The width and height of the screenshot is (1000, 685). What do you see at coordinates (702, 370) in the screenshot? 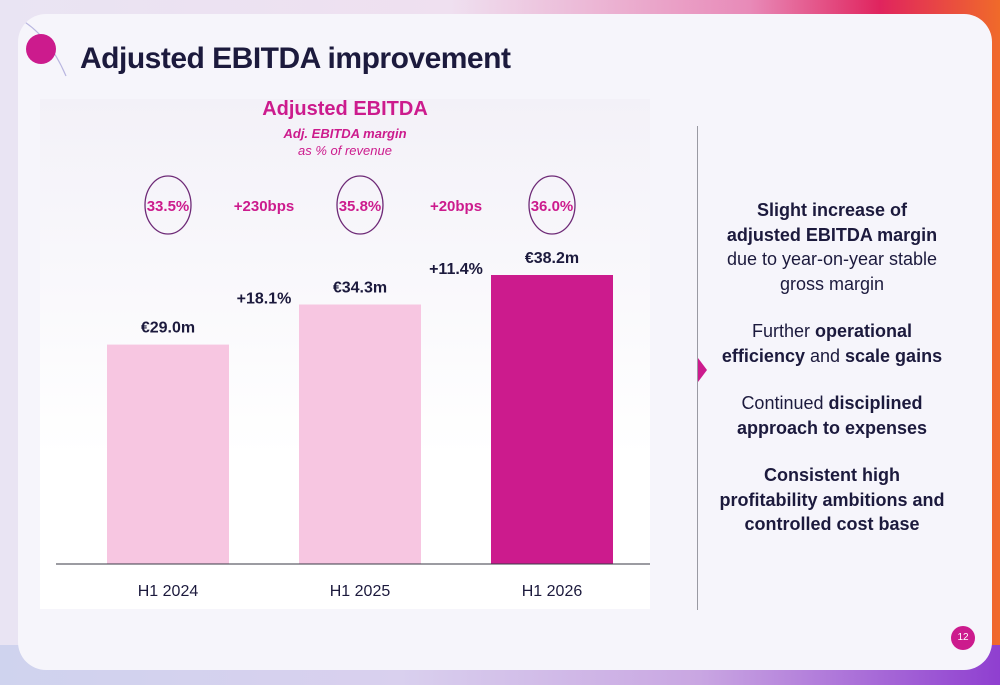
I see `chevron-right-icon` at bounding box center [702, 370].